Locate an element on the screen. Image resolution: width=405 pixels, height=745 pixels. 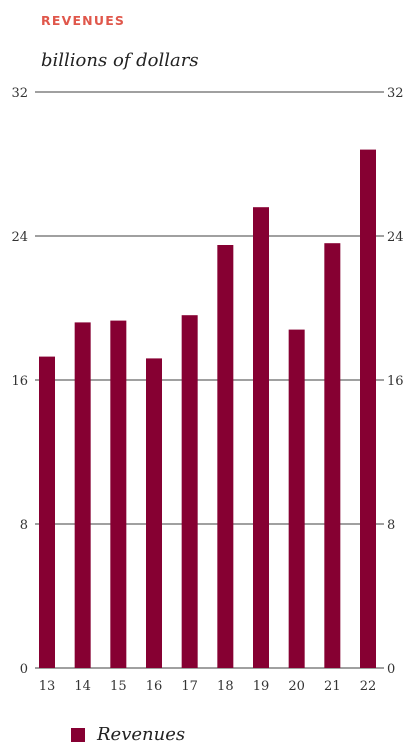
x-tick-label: 18 is located at coordinates (225, 686).